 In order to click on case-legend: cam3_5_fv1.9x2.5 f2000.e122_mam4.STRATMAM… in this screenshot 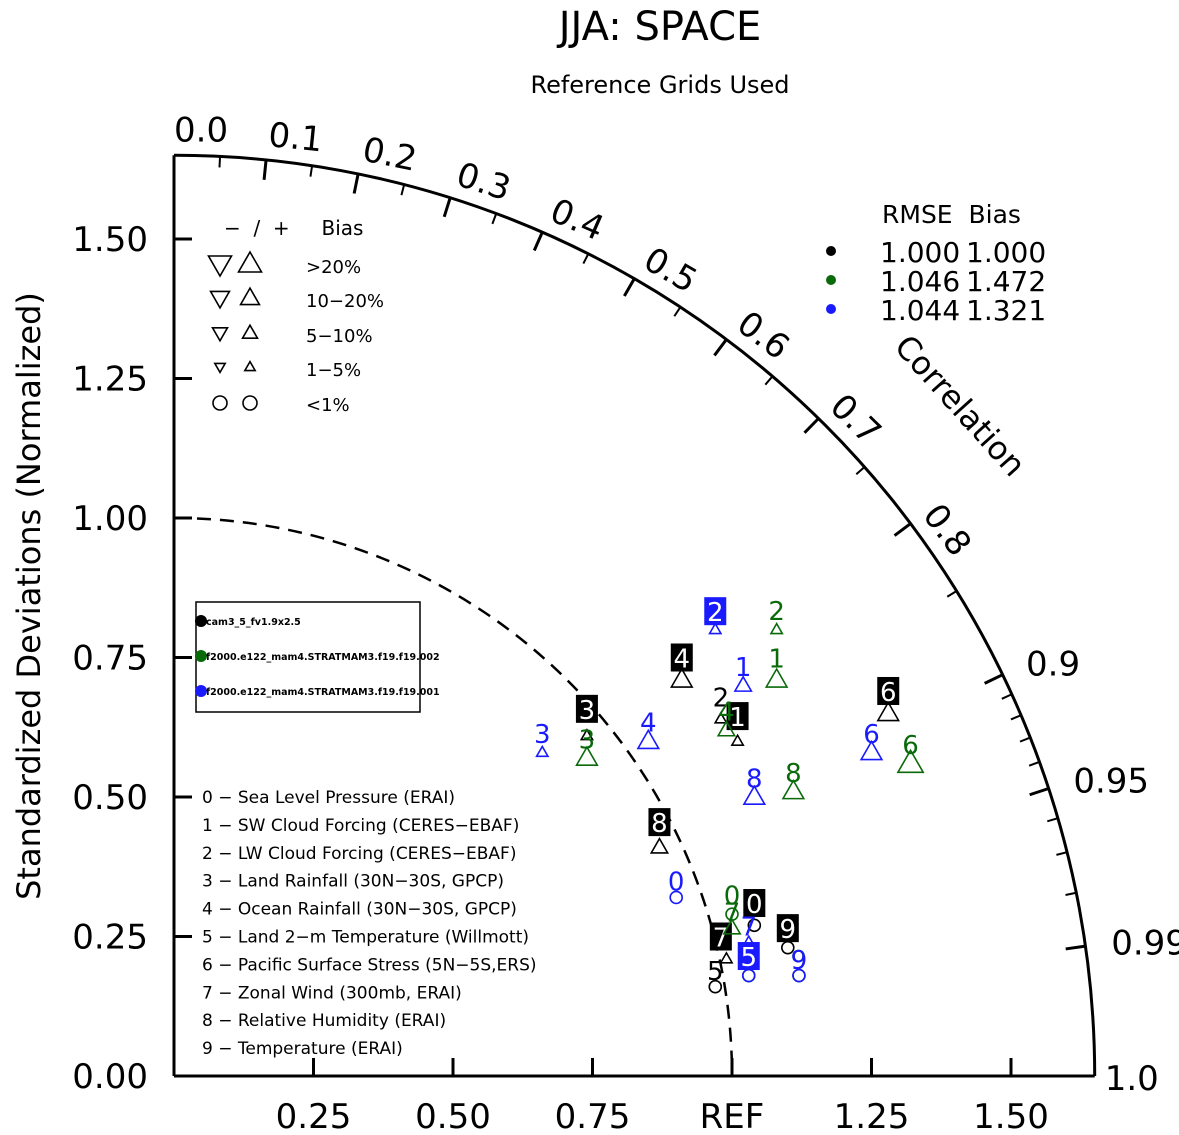, I will do `click(317, 657)`.